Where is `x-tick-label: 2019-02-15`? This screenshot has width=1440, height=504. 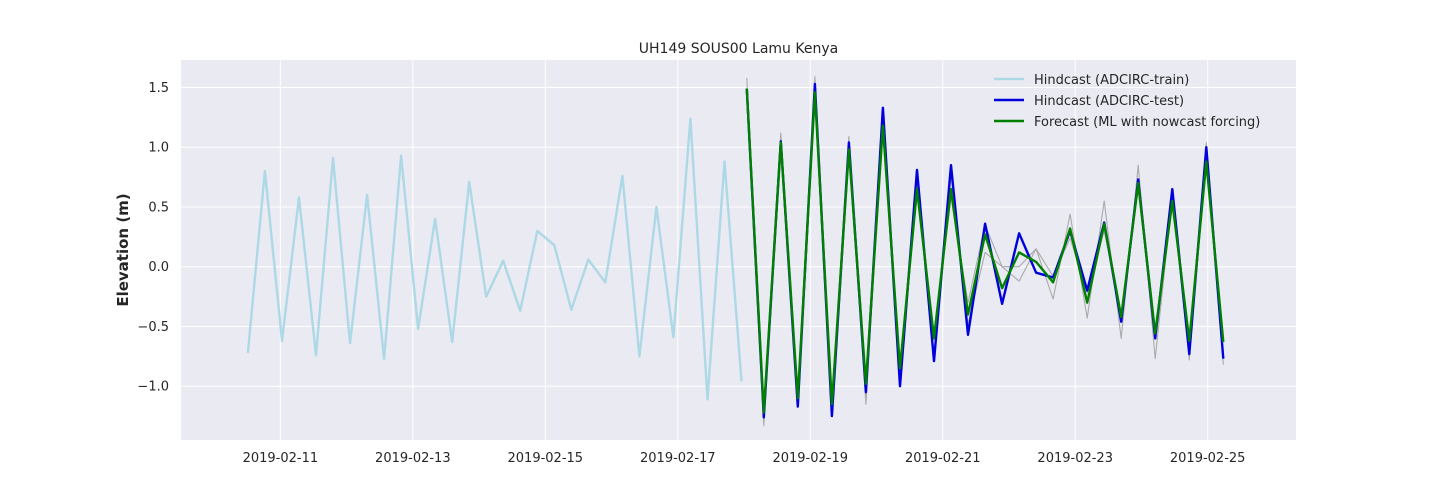
x-tick-label: 2019-02-15 is located at coordinates (546, 458).